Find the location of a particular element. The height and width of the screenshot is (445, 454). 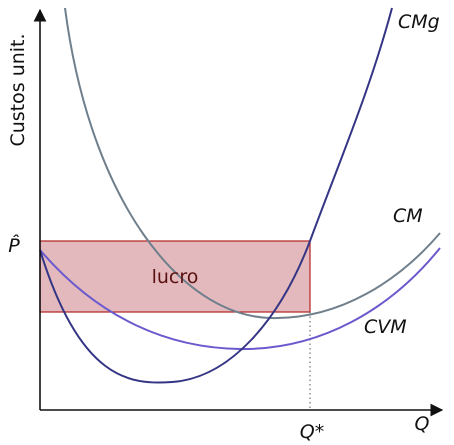

profit-label: lucro is located at coordinates (175, 277).